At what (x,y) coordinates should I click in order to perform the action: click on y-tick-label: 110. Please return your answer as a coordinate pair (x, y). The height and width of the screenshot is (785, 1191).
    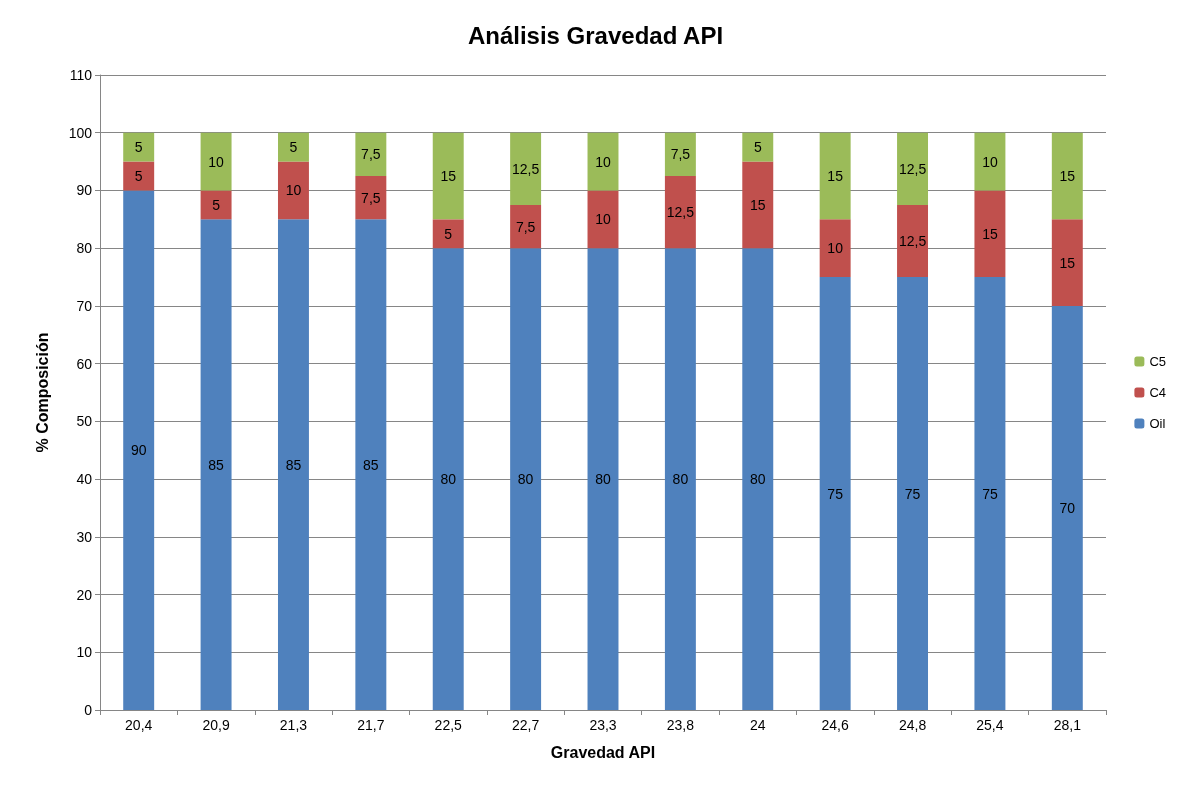
    Looking at the image, I should click on (81, 75).